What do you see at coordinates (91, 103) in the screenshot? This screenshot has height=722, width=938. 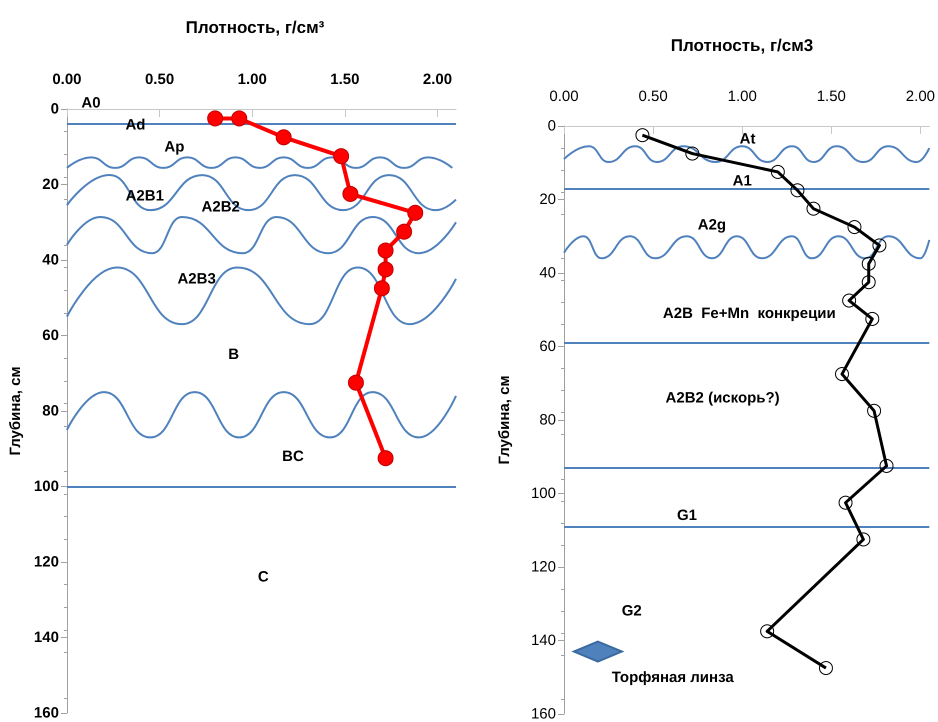 I see `annotation: A0` at bounding box center [91, 103].